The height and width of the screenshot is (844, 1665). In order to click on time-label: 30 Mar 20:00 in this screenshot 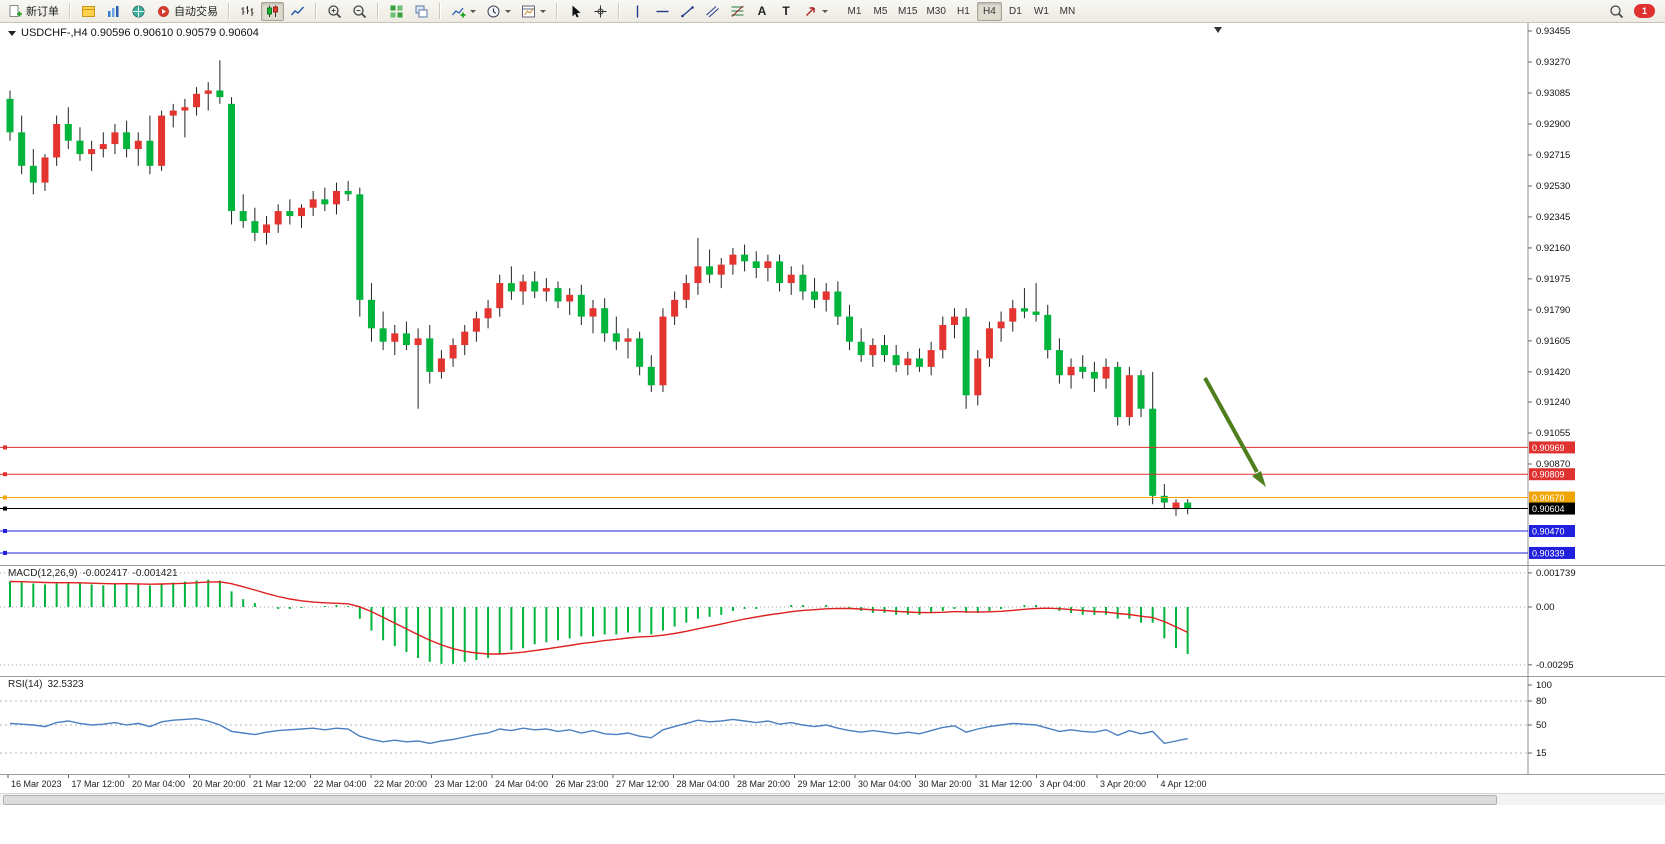, I will do `click(945, 784)`.